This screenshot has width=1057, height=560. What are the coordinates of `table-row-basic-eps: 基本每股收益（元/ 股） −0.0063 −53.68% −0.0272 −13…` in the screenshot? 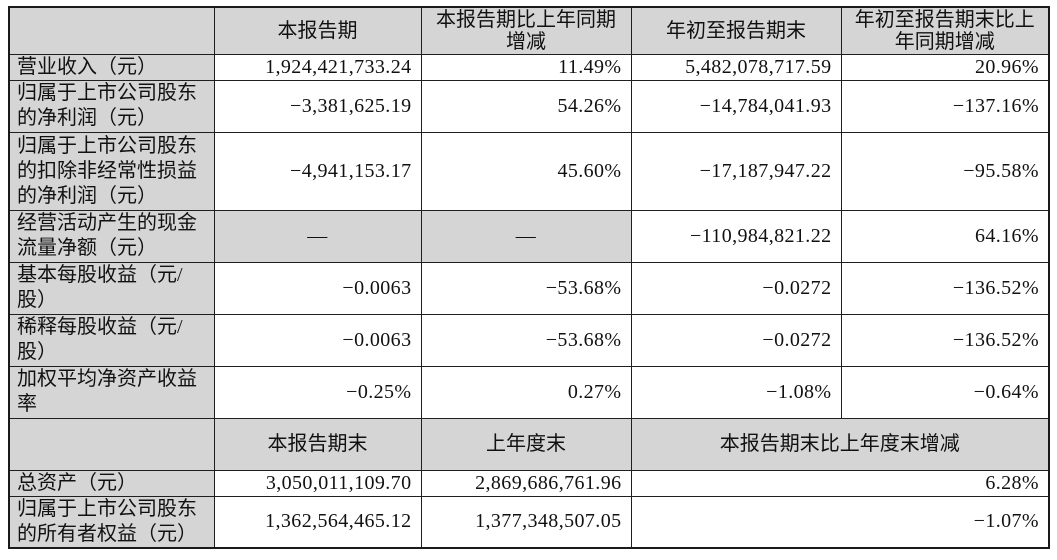 It's located at (529, 288).